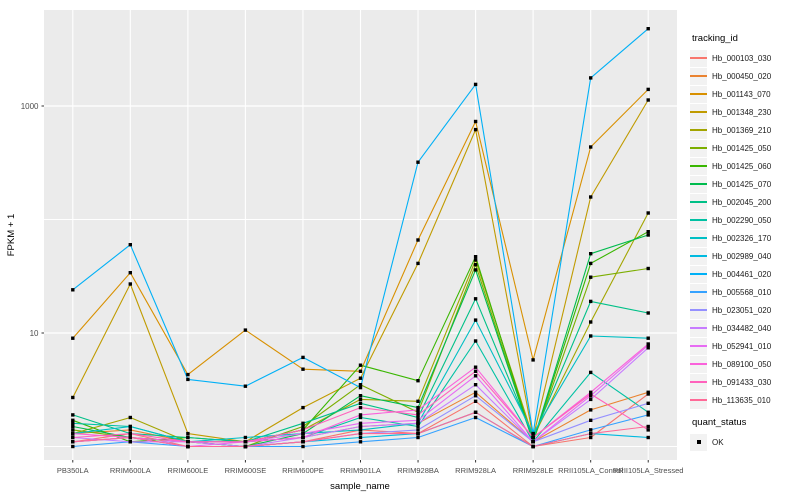  Describe the element at coordinates (742, 184) in the screenshot. I see `legend-item-label: Hb_001425_070` at that location.